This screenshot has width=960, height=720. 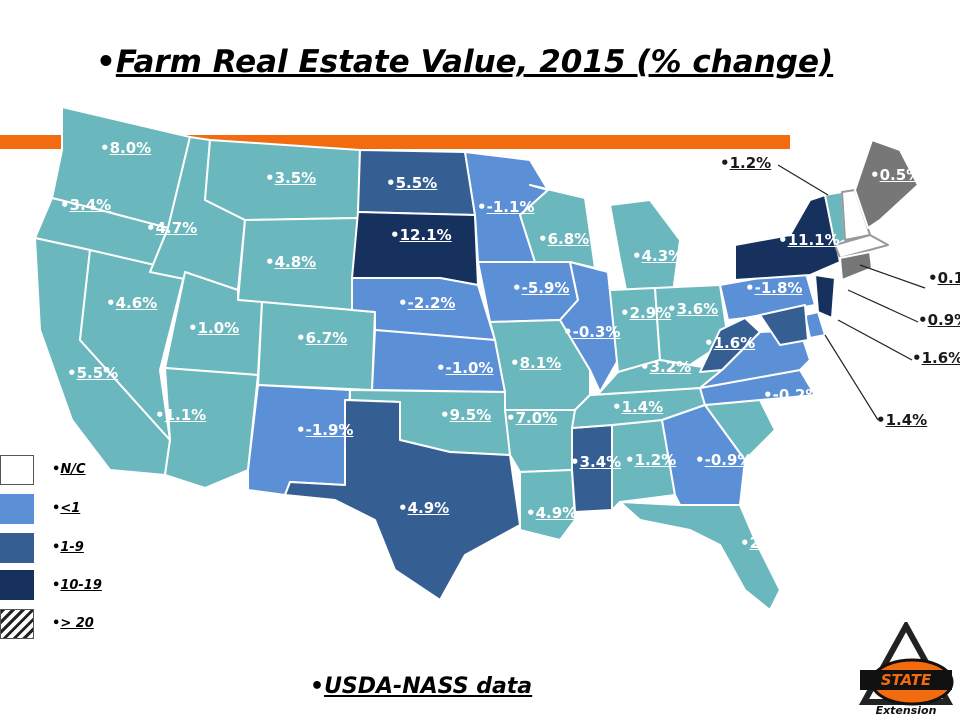 I want to click on state-label-wy: •4.8%, so click(x=291, y=262).